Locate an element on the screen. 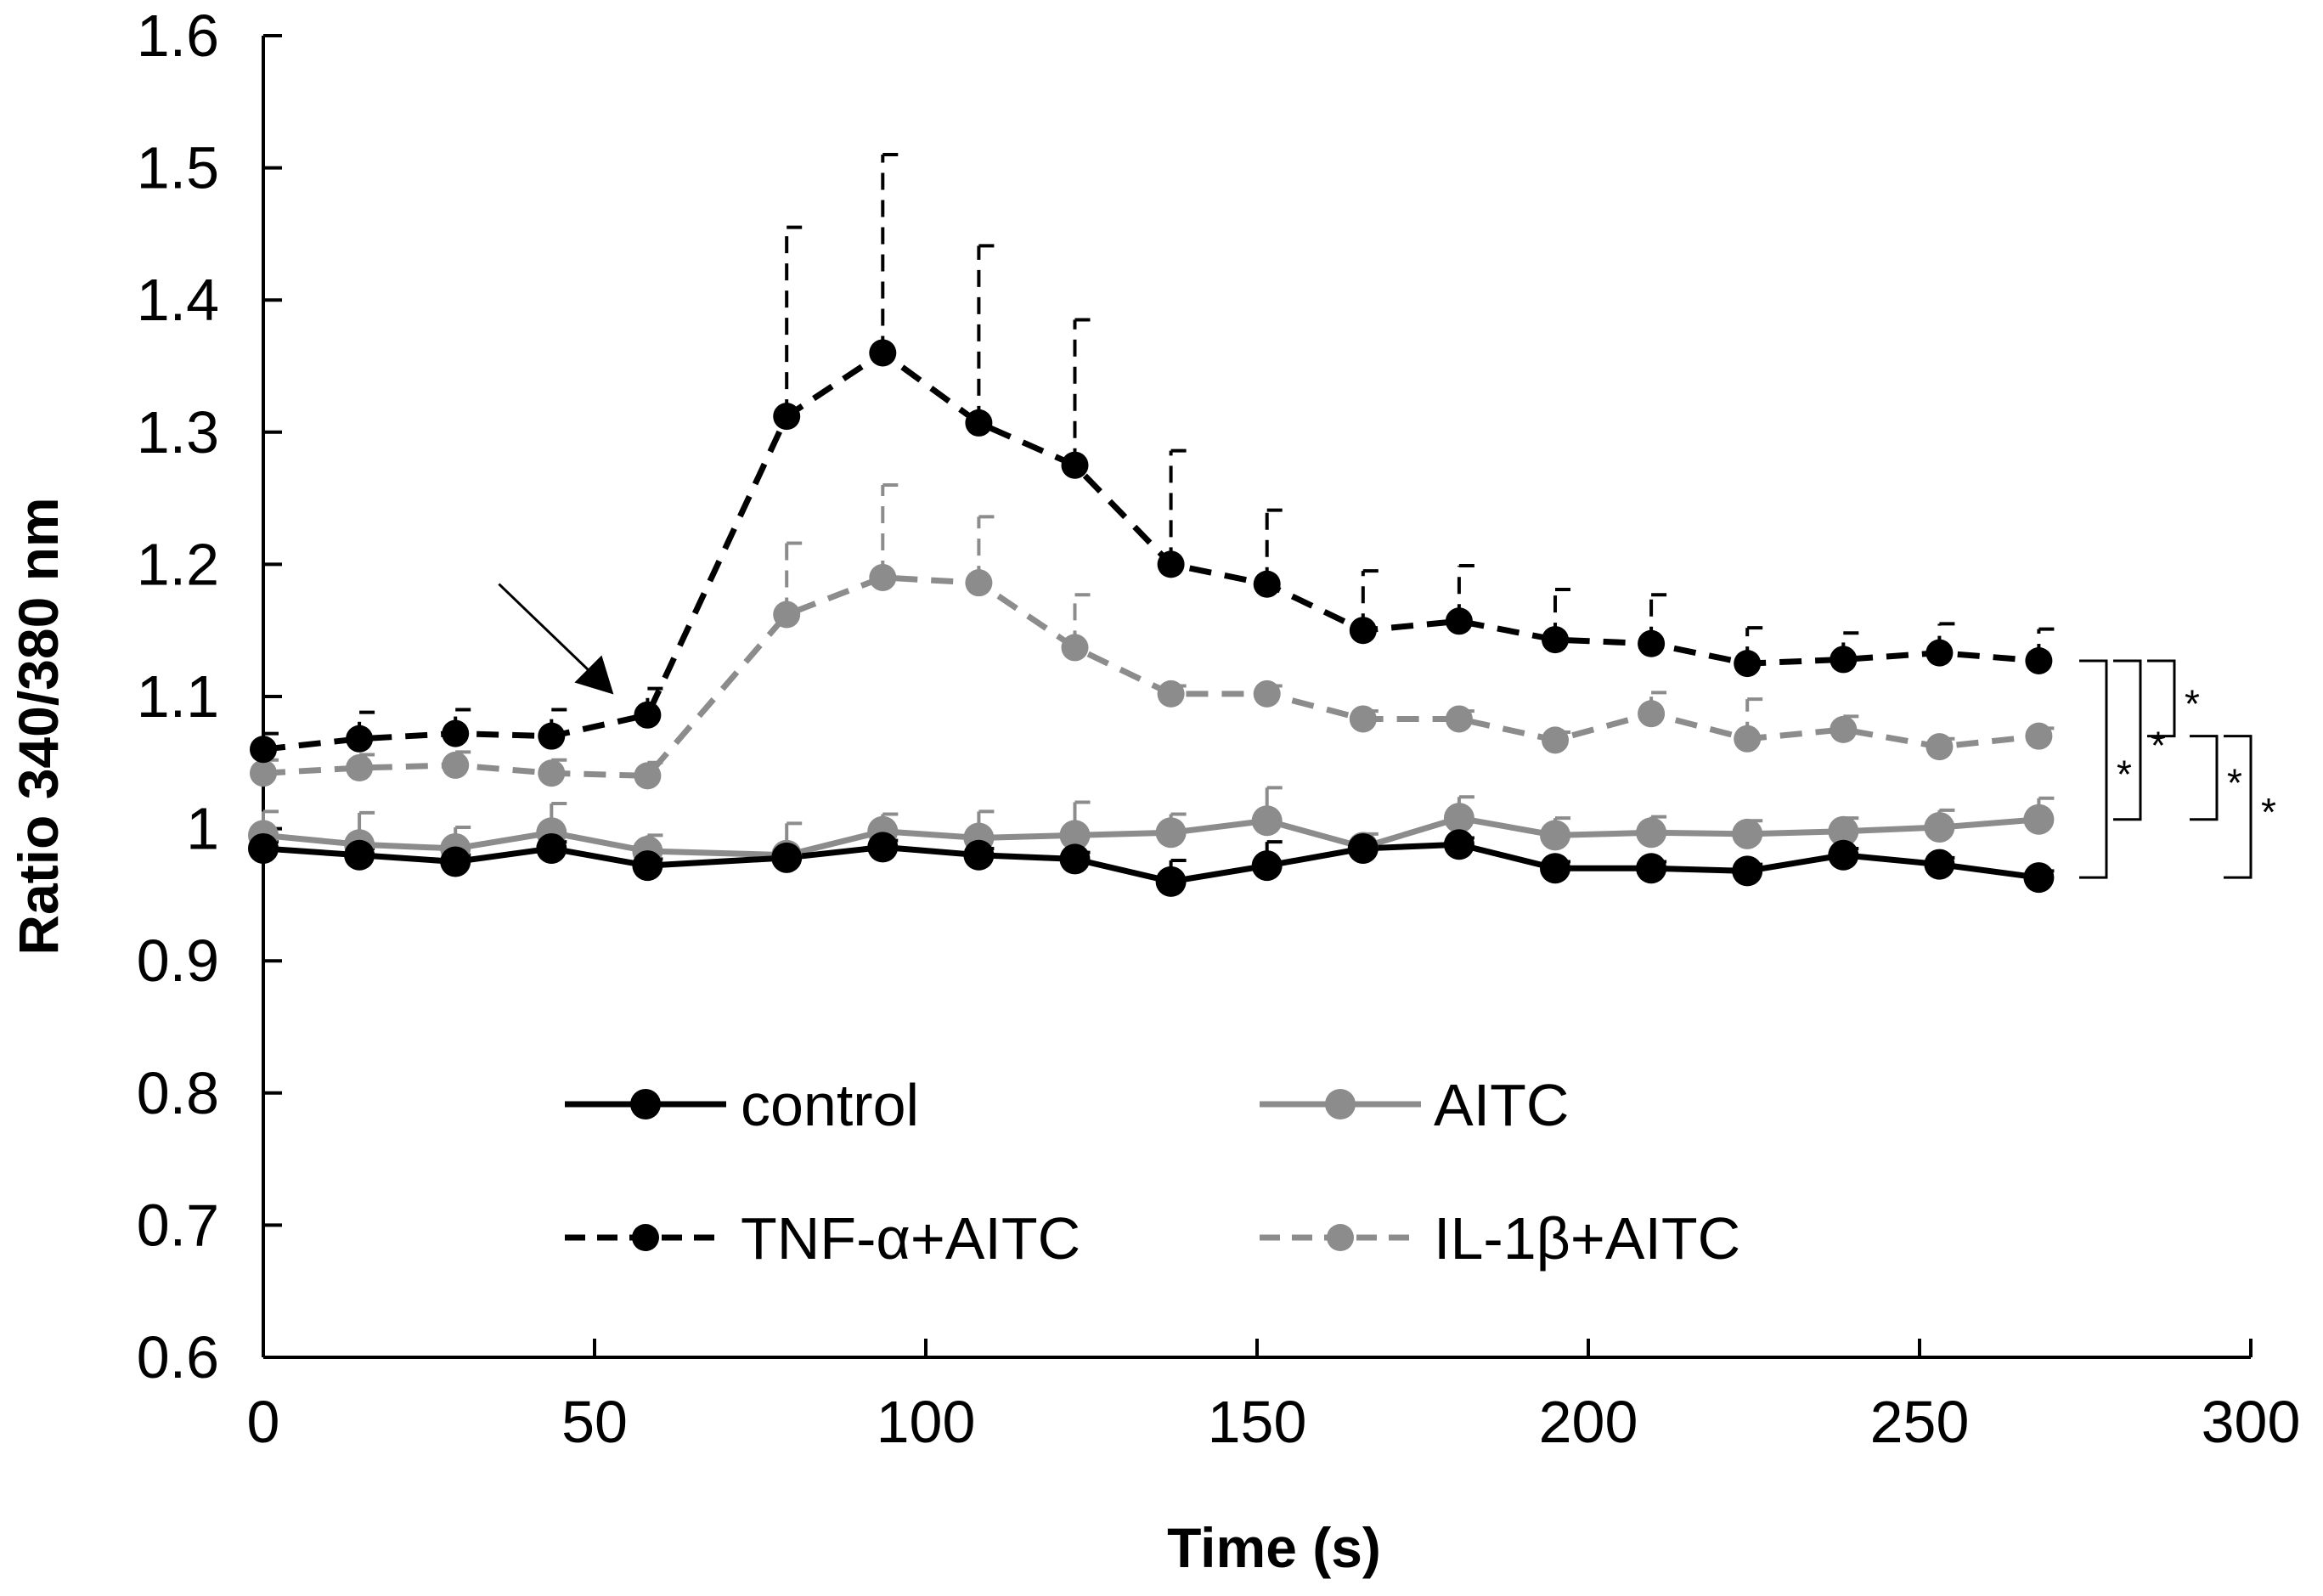 This screenshot has height=1596, width=2323. y-tick-label: 1.2 is located at coordinates (178, 564).